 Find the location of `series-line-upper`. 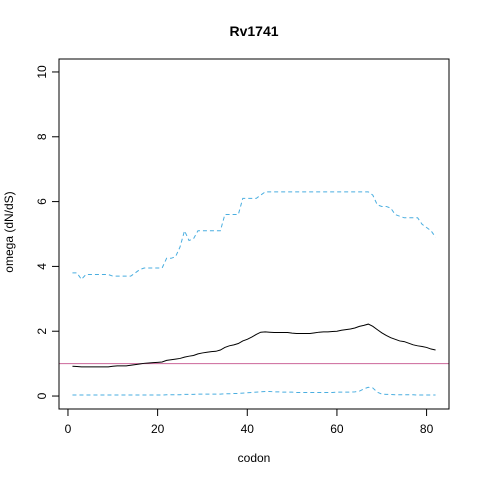

series-line-upper is located at coordinates (254, 236).